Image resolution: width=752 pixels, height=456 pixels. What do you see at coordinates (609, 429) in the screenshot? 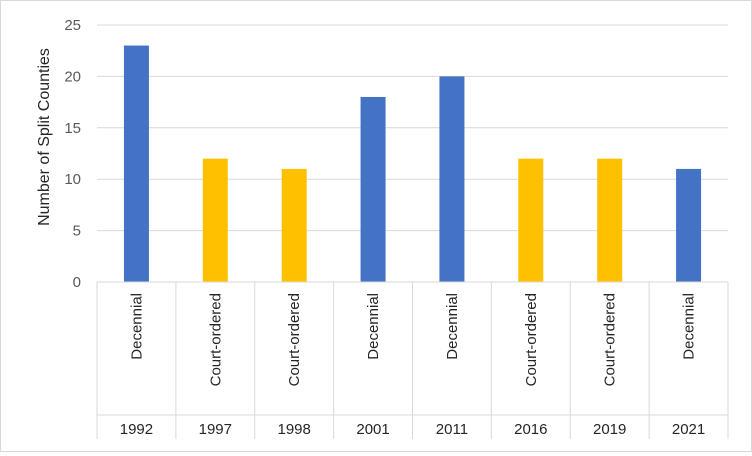
I see `x-year-label: 2019` at bounding box center [609, 429].